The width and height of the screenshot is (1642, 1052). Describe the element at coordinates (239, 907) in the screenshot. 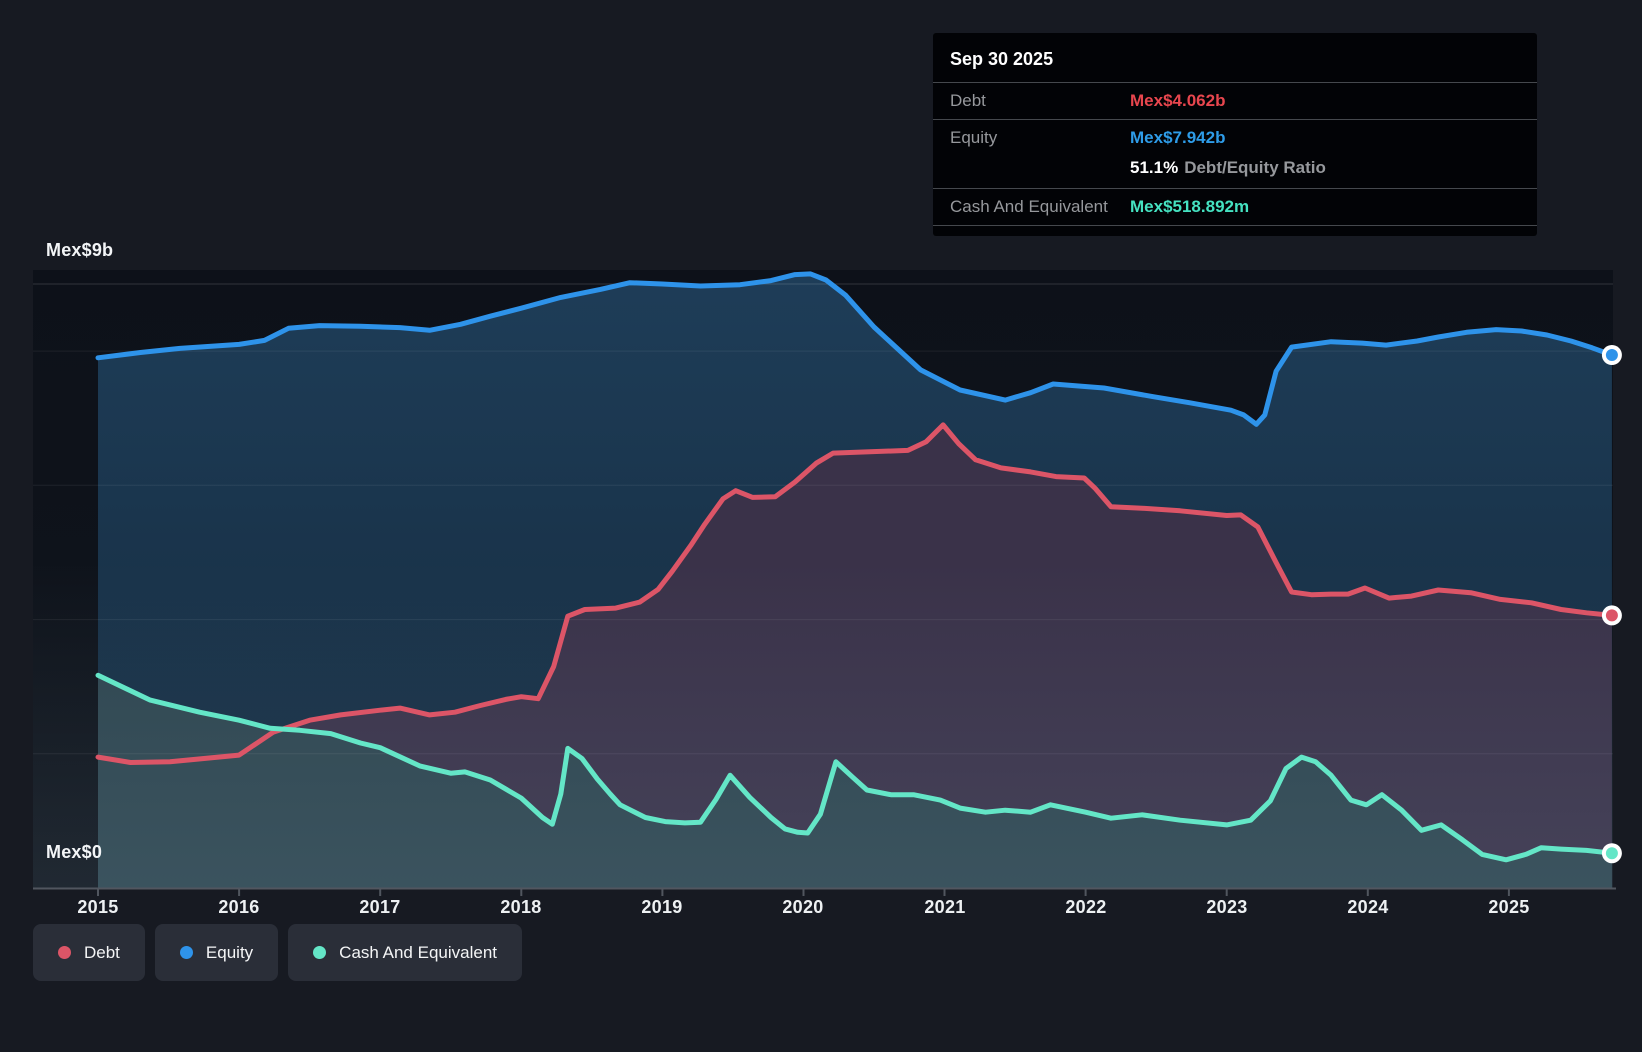

I see `x-tick-label-2016: 2016` at that location.